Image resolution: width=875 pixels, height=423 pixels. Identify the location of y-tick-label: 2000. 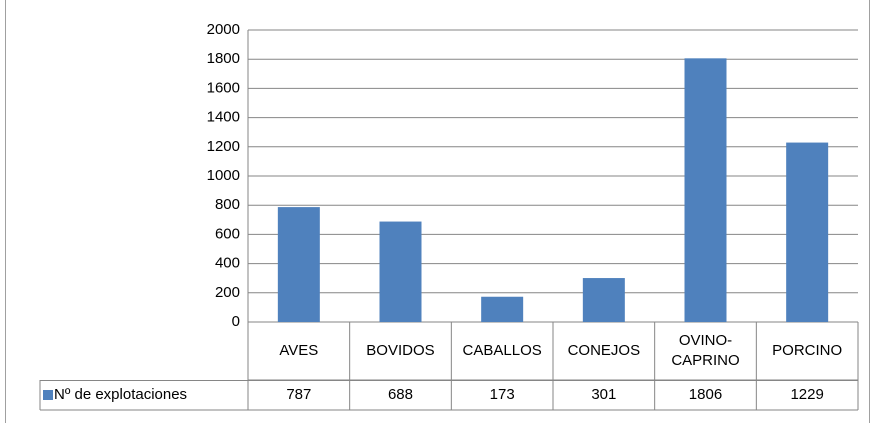
(223, 29).